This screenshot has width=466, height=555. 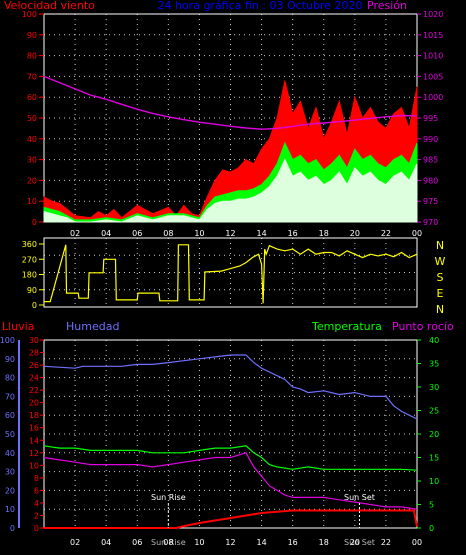 What do you see at coordinates (34, 440) in the screenshot?
I see `rain-tick-label: 14` at bounding box center [34, 440].